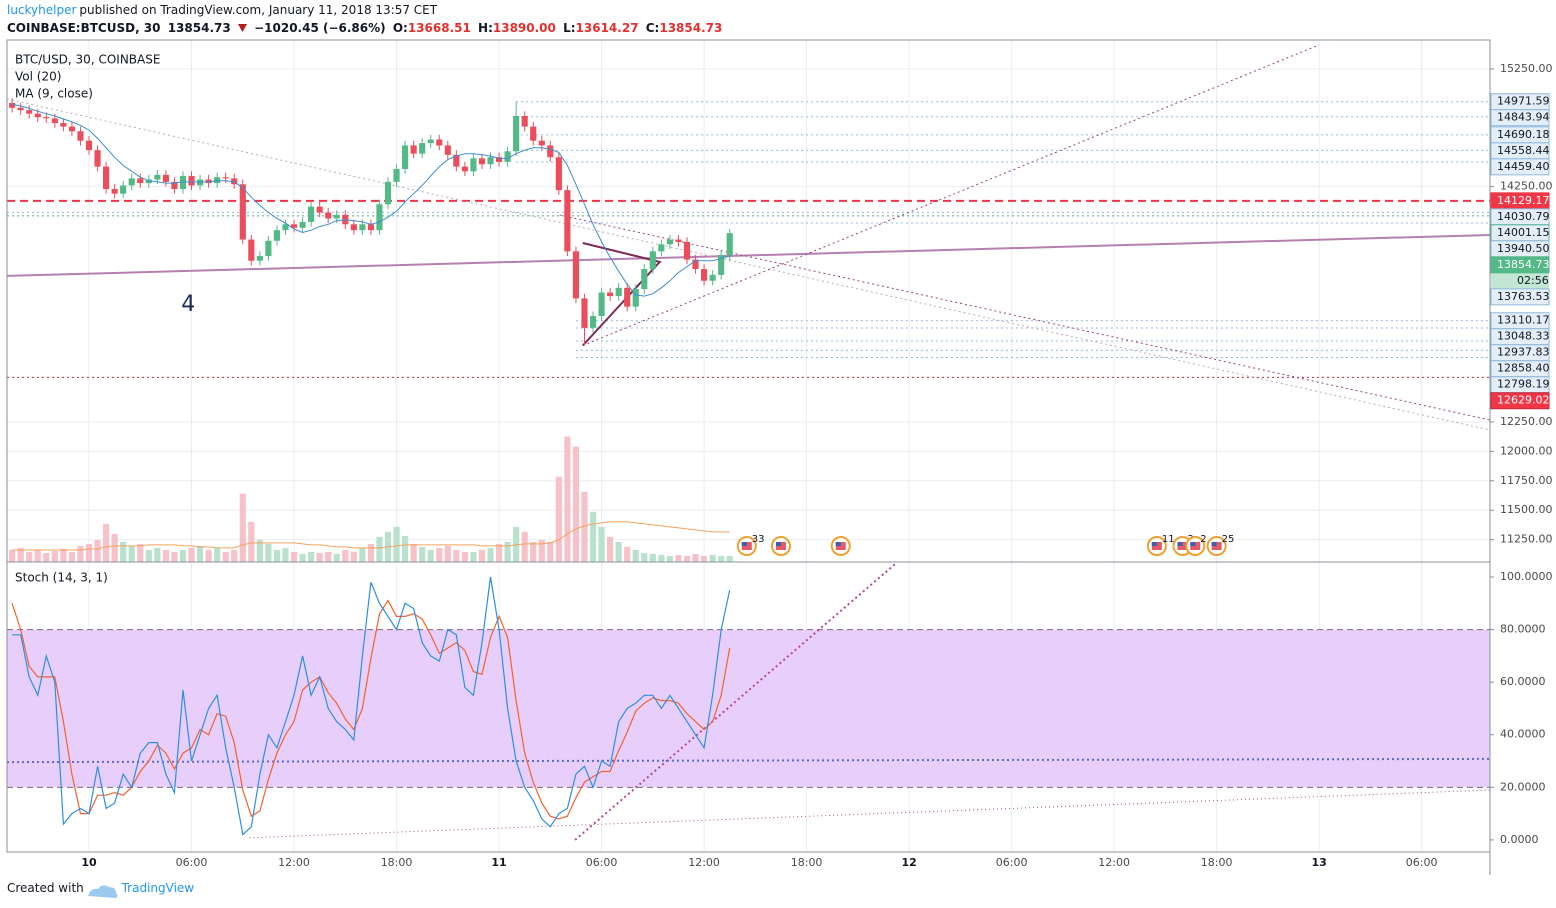 This screenshot has width=1556, height=908. What do you see at coordinates (371, 536) in the screenshot?
I see `volume-ma-line` at bounding box center [371, 536].